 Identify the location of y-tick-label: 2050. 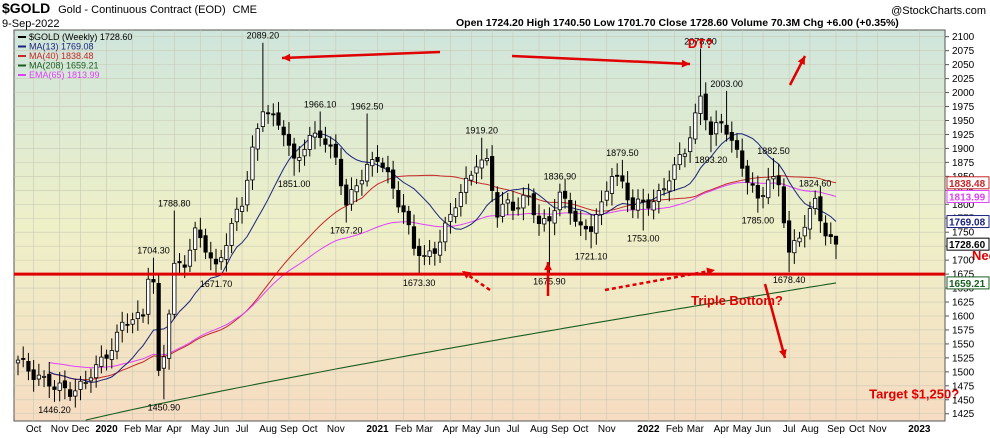
(963, 65).